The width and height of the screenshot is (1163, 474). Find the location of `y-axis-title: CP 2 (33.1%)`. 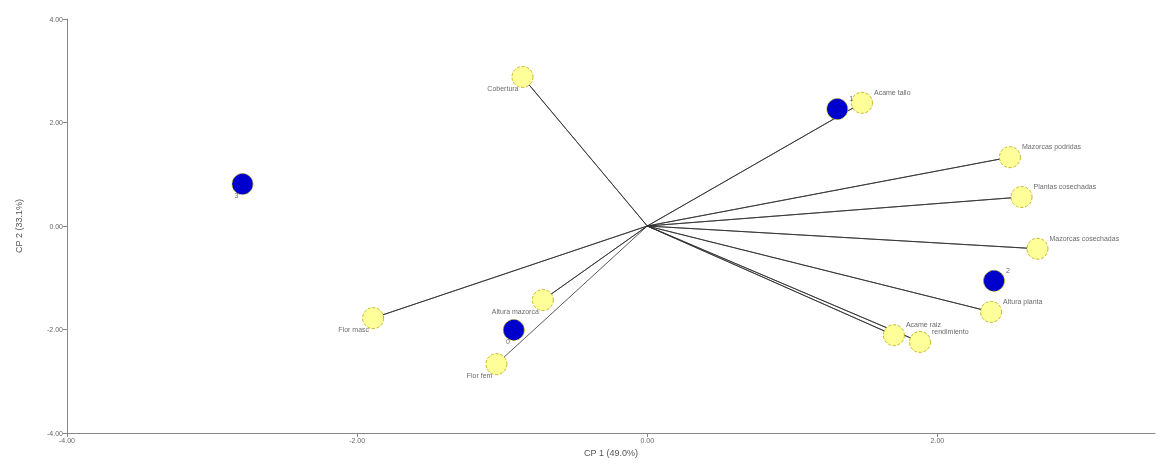

y-axis-title: CP 2 (33.1%) is located at coordinates (18, 226).